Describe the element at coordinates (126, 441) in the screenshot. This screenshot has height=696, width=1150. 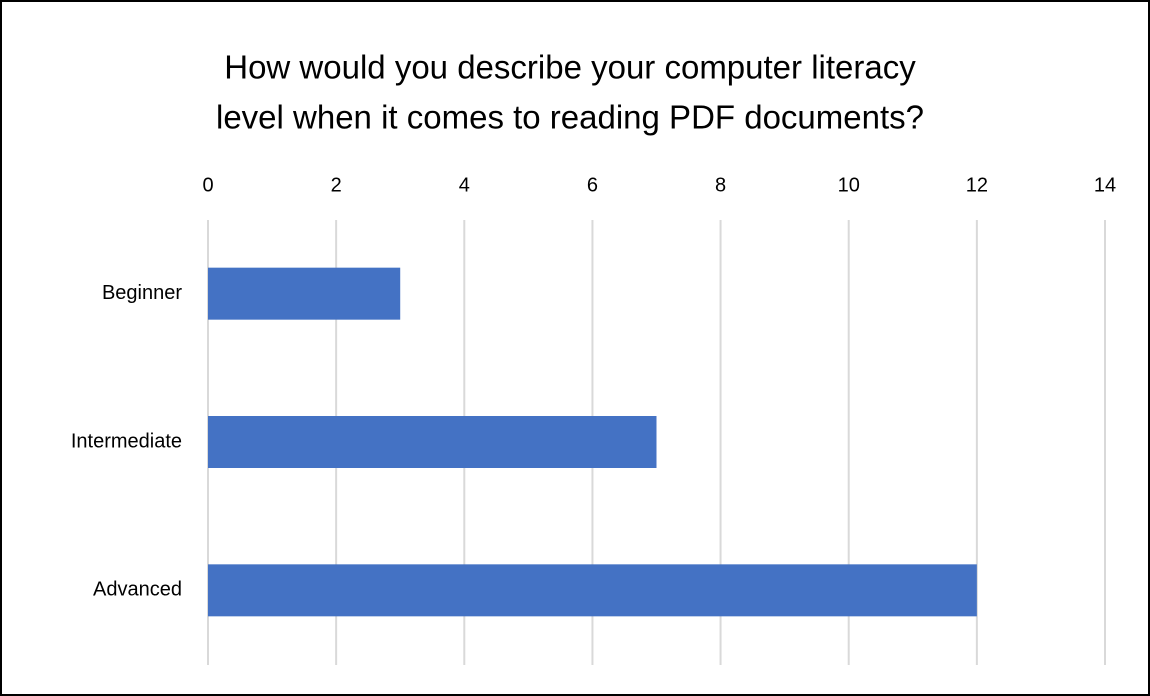
I see `y-tick-label: Intermediate` at that location.